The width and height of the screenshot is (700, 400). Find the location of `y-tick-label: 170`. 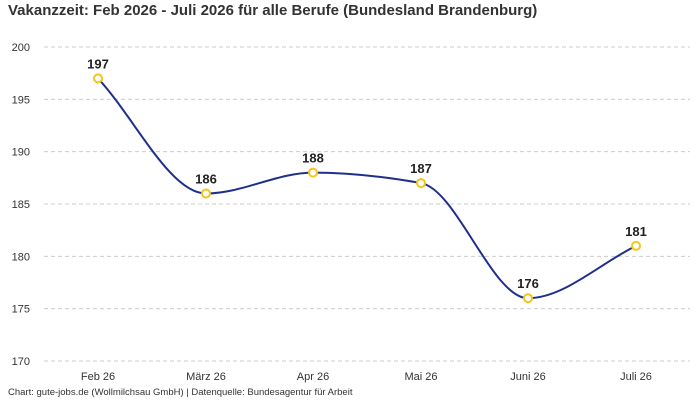

y-tick-label: 170 is located at coordinates (21, 362).